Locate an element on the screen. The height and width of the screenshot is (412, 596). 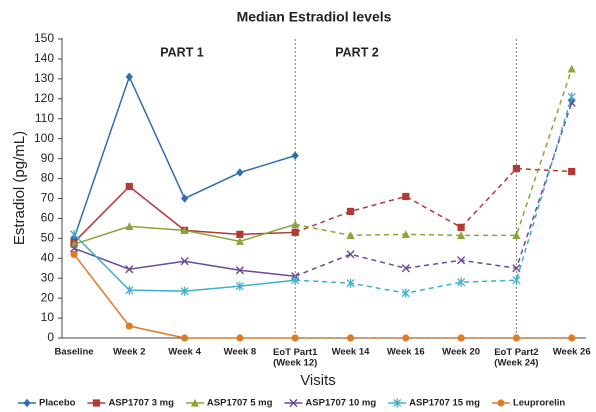
x-tick-label: Week 26 is located at coordinates (572, 352).